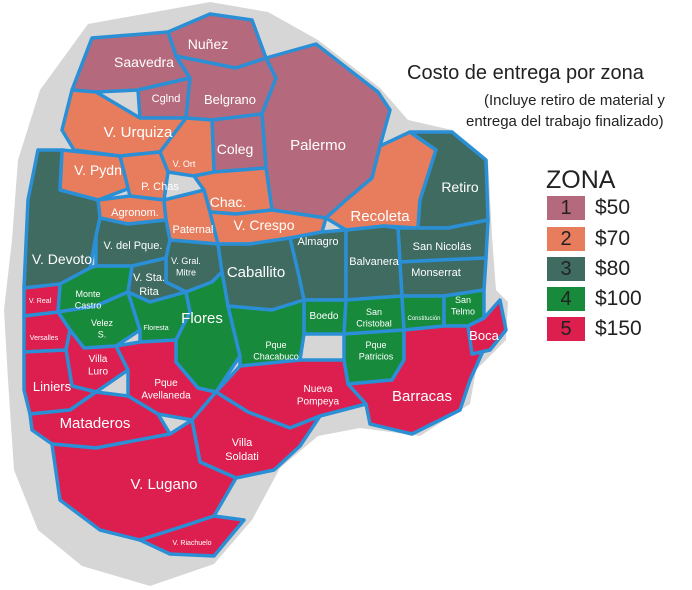  I want to click on label-caballito: Caballito, so click(256, 272).